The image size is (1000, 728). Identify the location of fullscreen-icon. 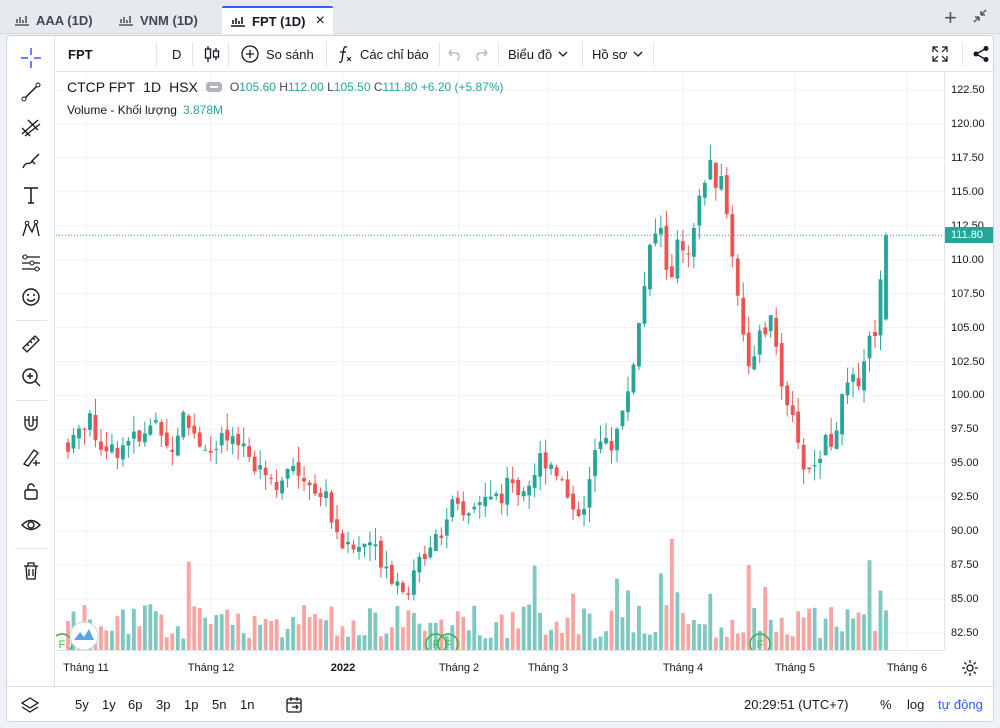
(940, 54).